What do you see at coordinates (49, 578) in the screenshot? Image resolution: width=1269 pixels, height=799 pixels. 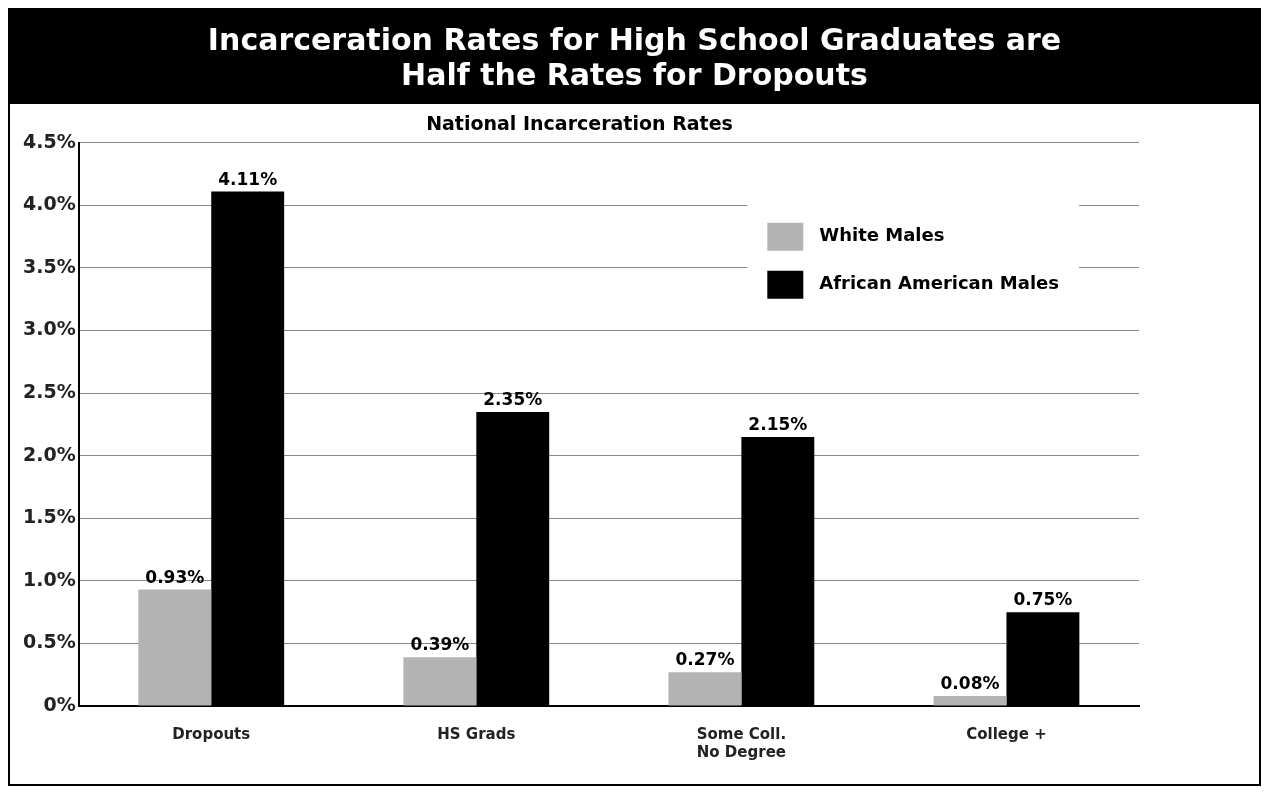 I see `y-tick-label: 1.0%` at bounding box center [49, 578].